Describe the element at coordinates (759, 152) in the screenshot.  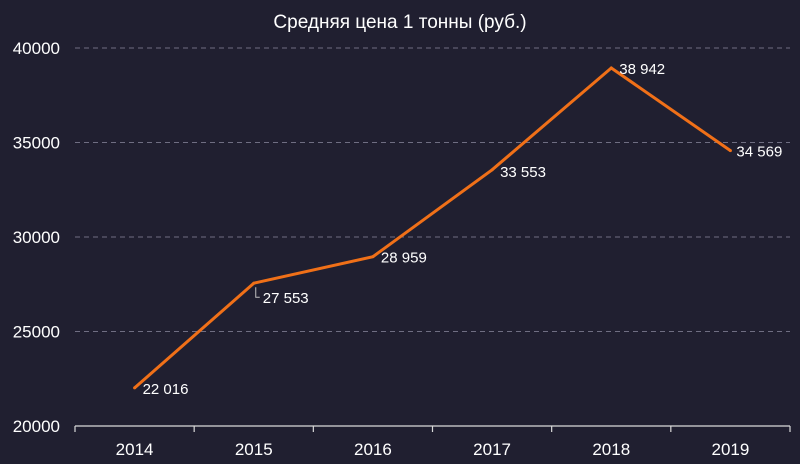
I see `data-label: 34 569` at that location.